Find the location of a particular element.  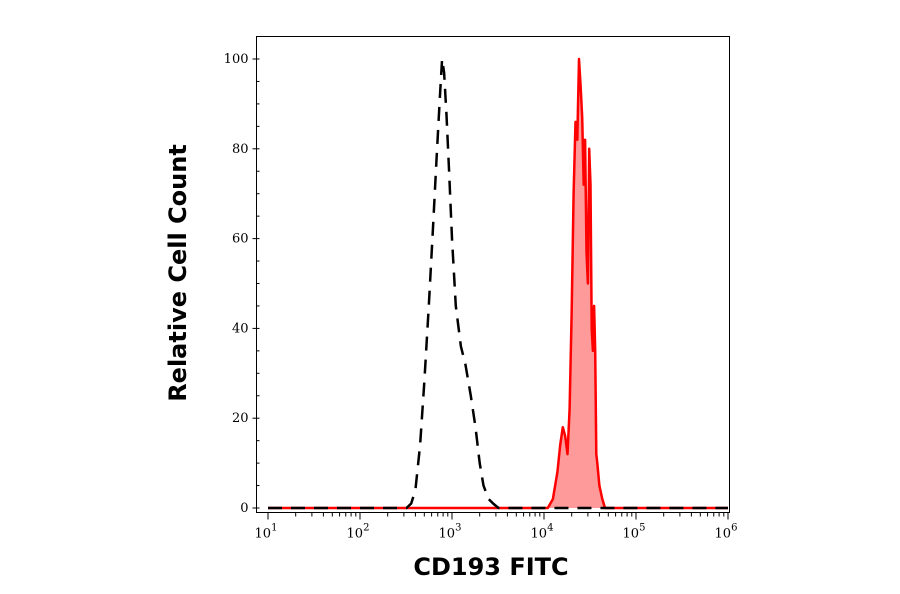

x-tick-exponent: 2 is located at coordinates (366, 528).